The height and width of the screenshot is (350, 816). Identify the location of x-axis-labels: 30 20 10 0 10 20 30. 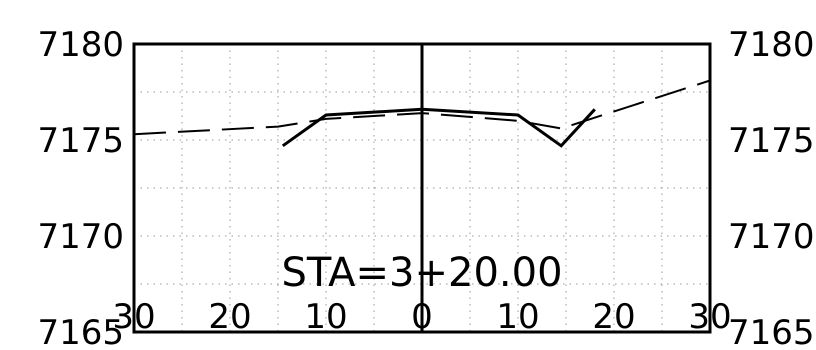
(421, 317).